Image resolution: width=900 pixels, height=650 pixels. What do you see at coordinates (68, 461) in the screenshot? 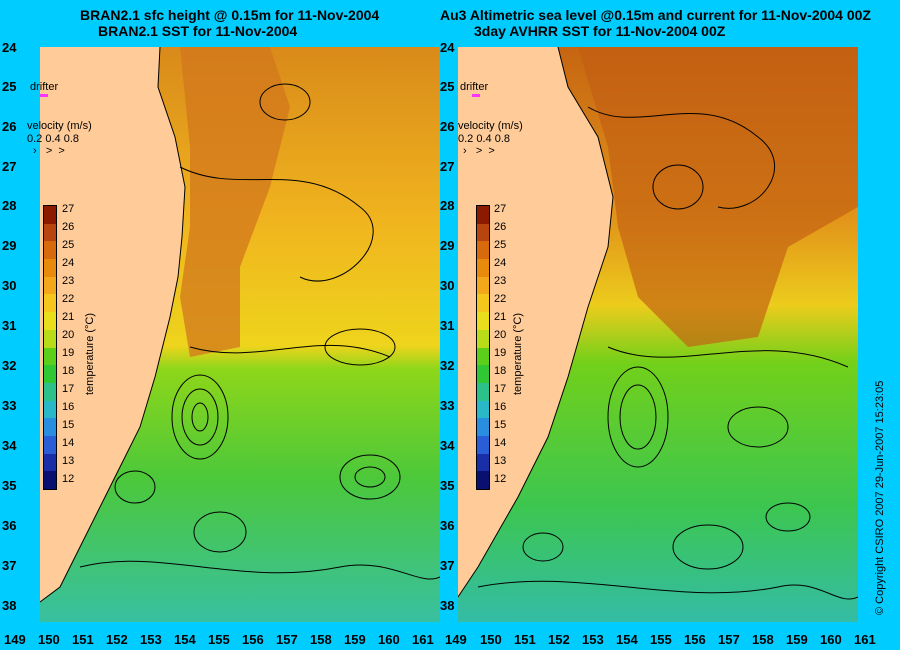
I see `colorbar-tick-label: 13` at bounding box center [68, 461].